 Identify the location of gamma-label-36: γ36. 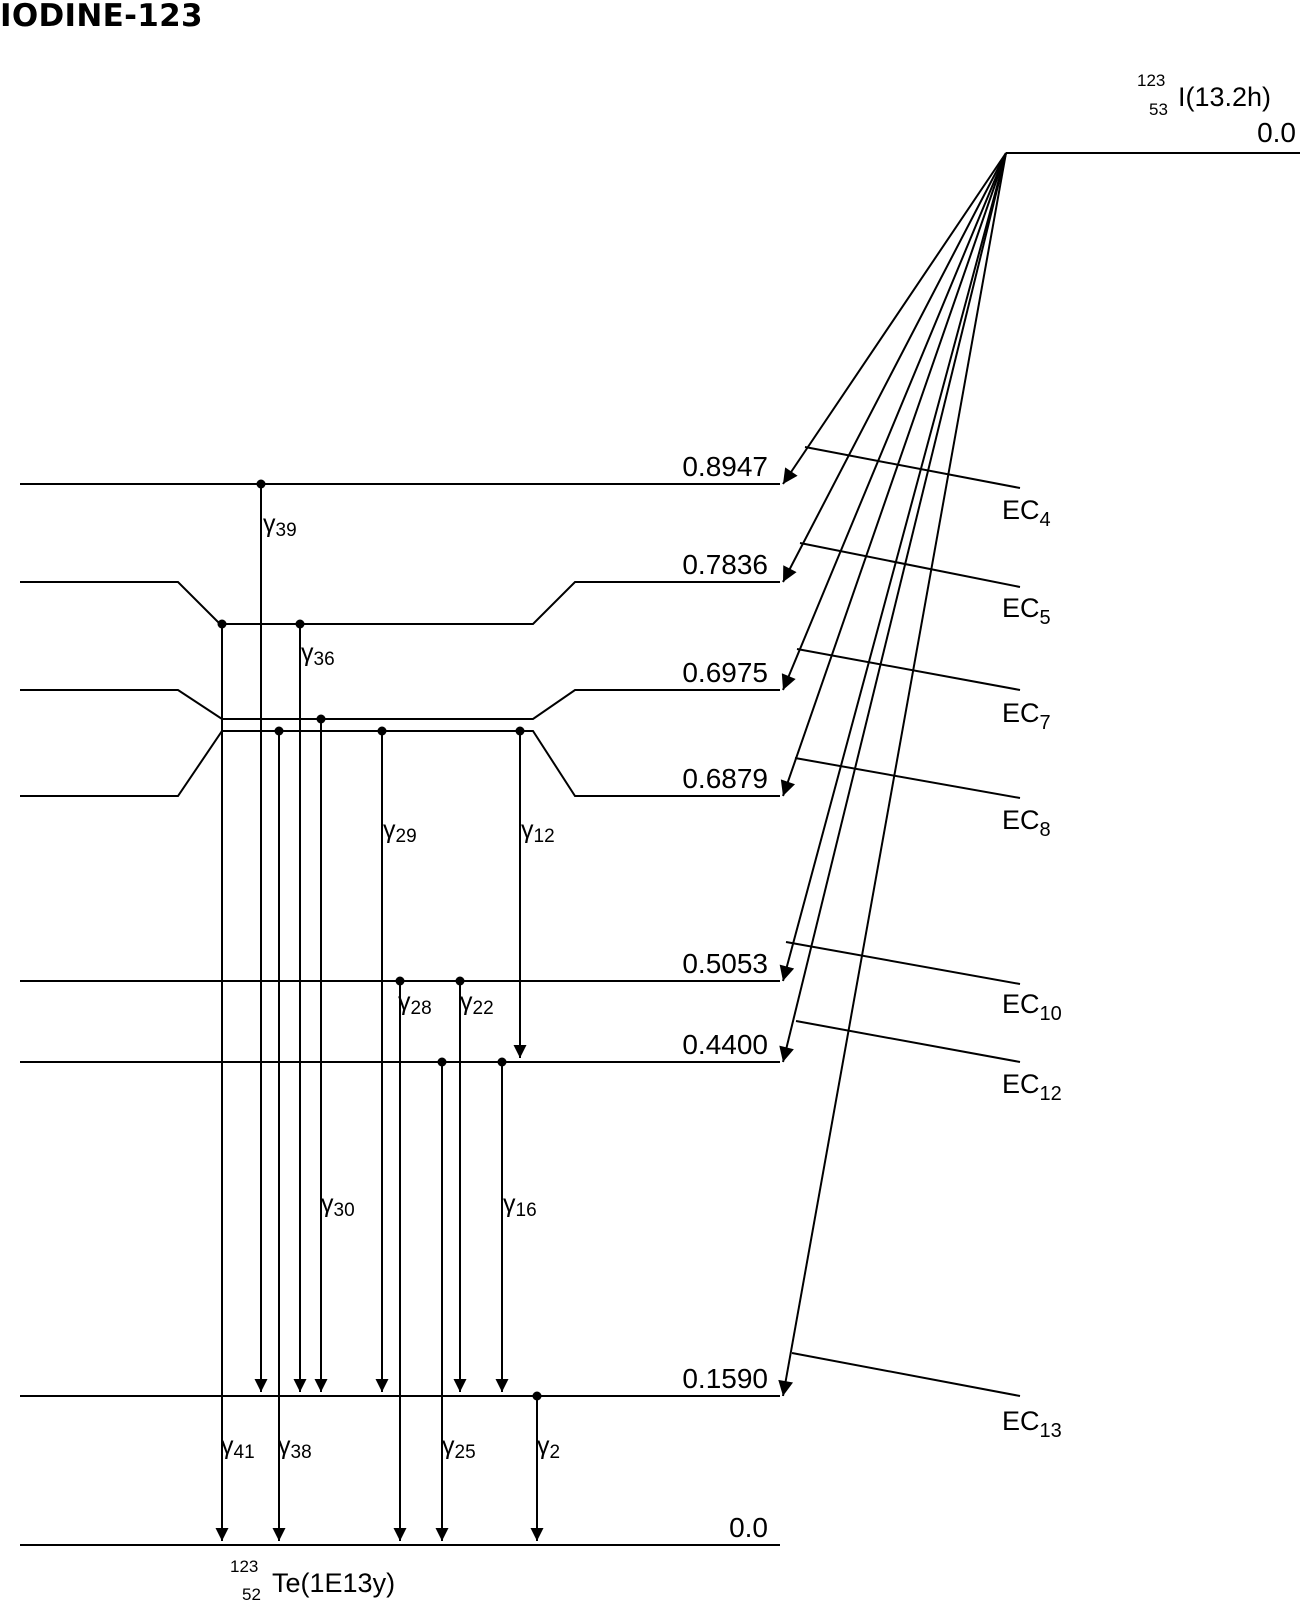
(318, 654).